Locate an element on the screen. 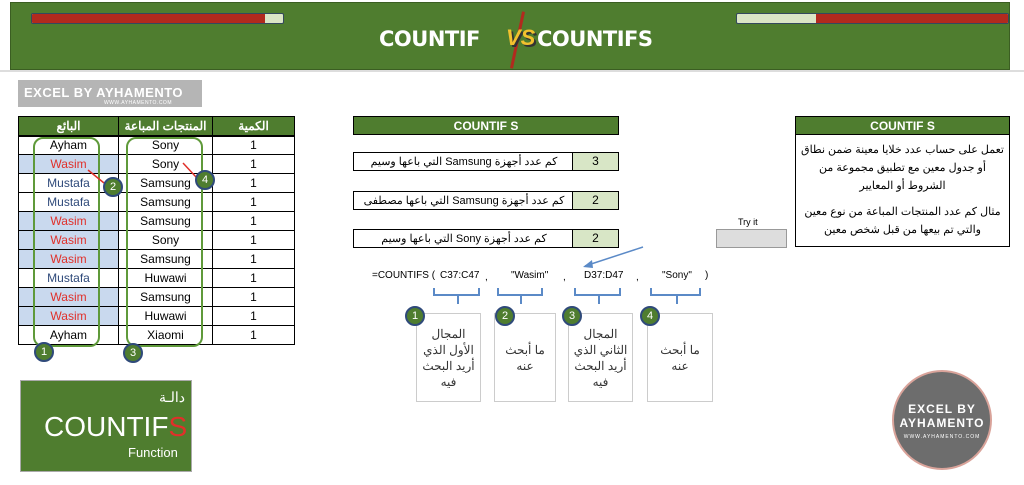 The image size is (1024, 485). arrow-to-wasim is located at coordinates (96, 176).